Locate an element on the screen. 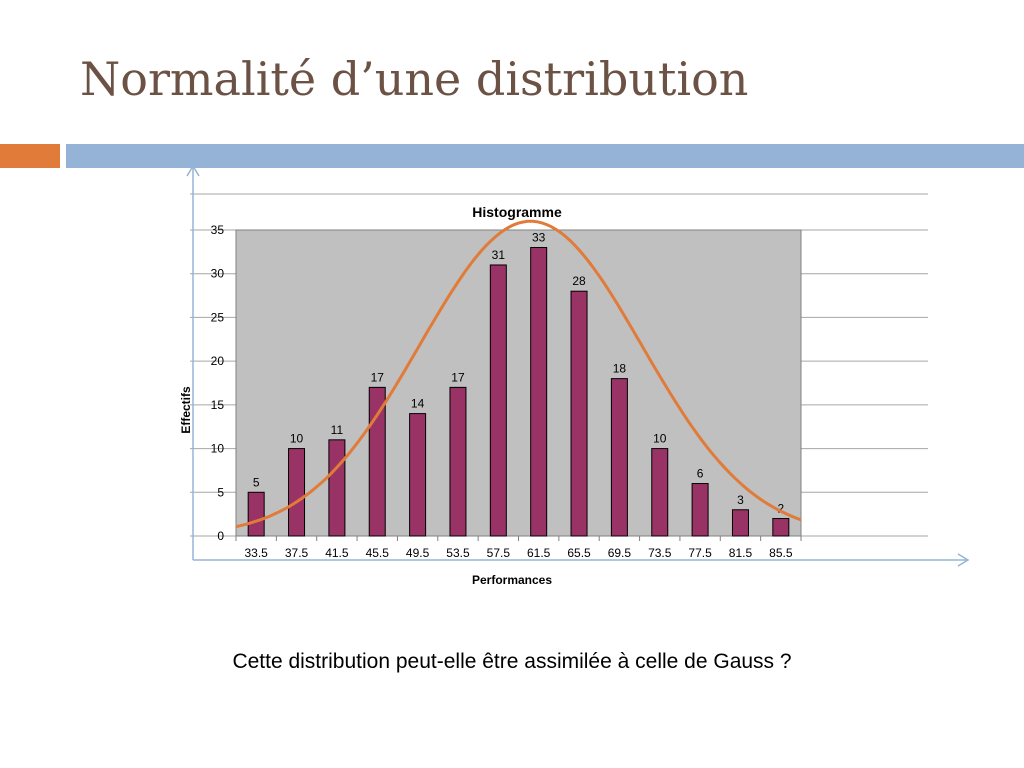  x-tick-label: 45.5 is located at coordinates (378, 553).